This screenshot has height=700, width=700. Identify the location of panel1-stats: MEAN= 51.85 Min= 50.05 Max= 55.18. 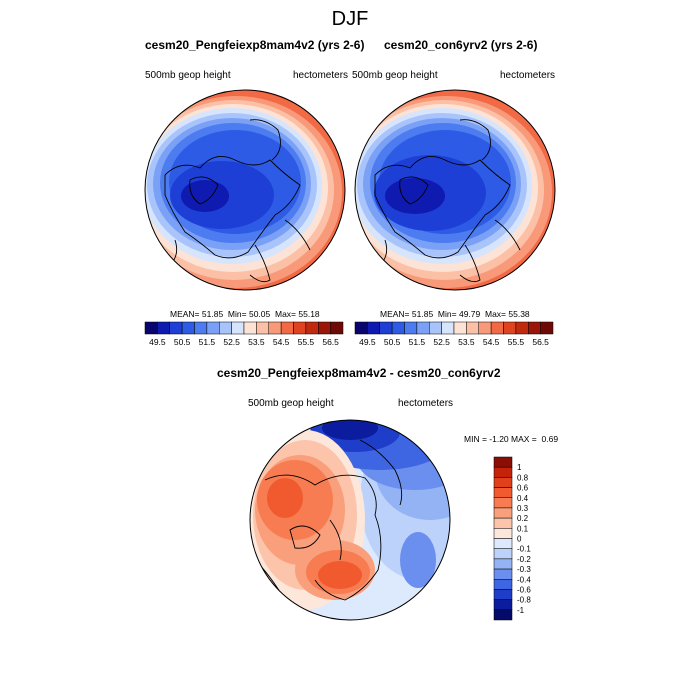
(245, 314).